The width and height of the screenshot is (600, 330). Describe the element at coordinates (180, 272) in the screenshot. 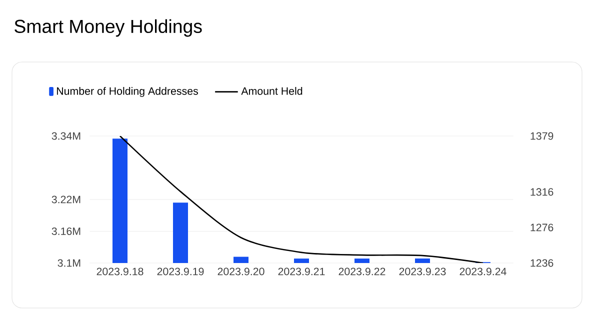

I see `x-tick-label: 2023.9.19` at that location.